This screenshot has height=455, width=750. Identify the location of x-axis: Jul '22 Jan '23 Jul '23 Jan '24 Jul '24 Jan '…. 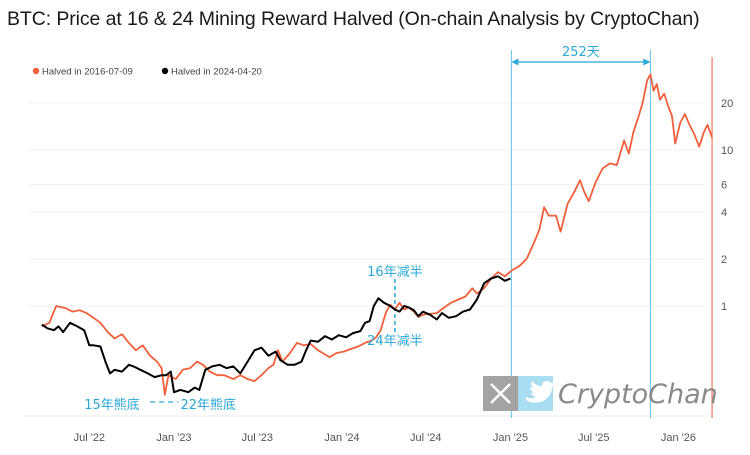
(385, 438).